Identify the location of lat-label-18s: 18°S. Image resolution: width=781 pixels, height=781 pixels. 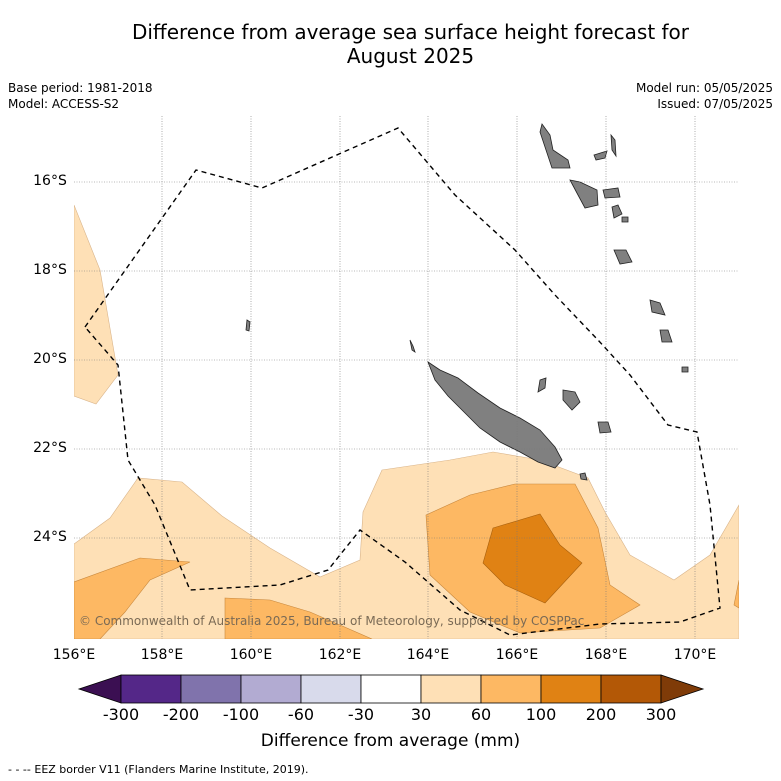
(50, 270).